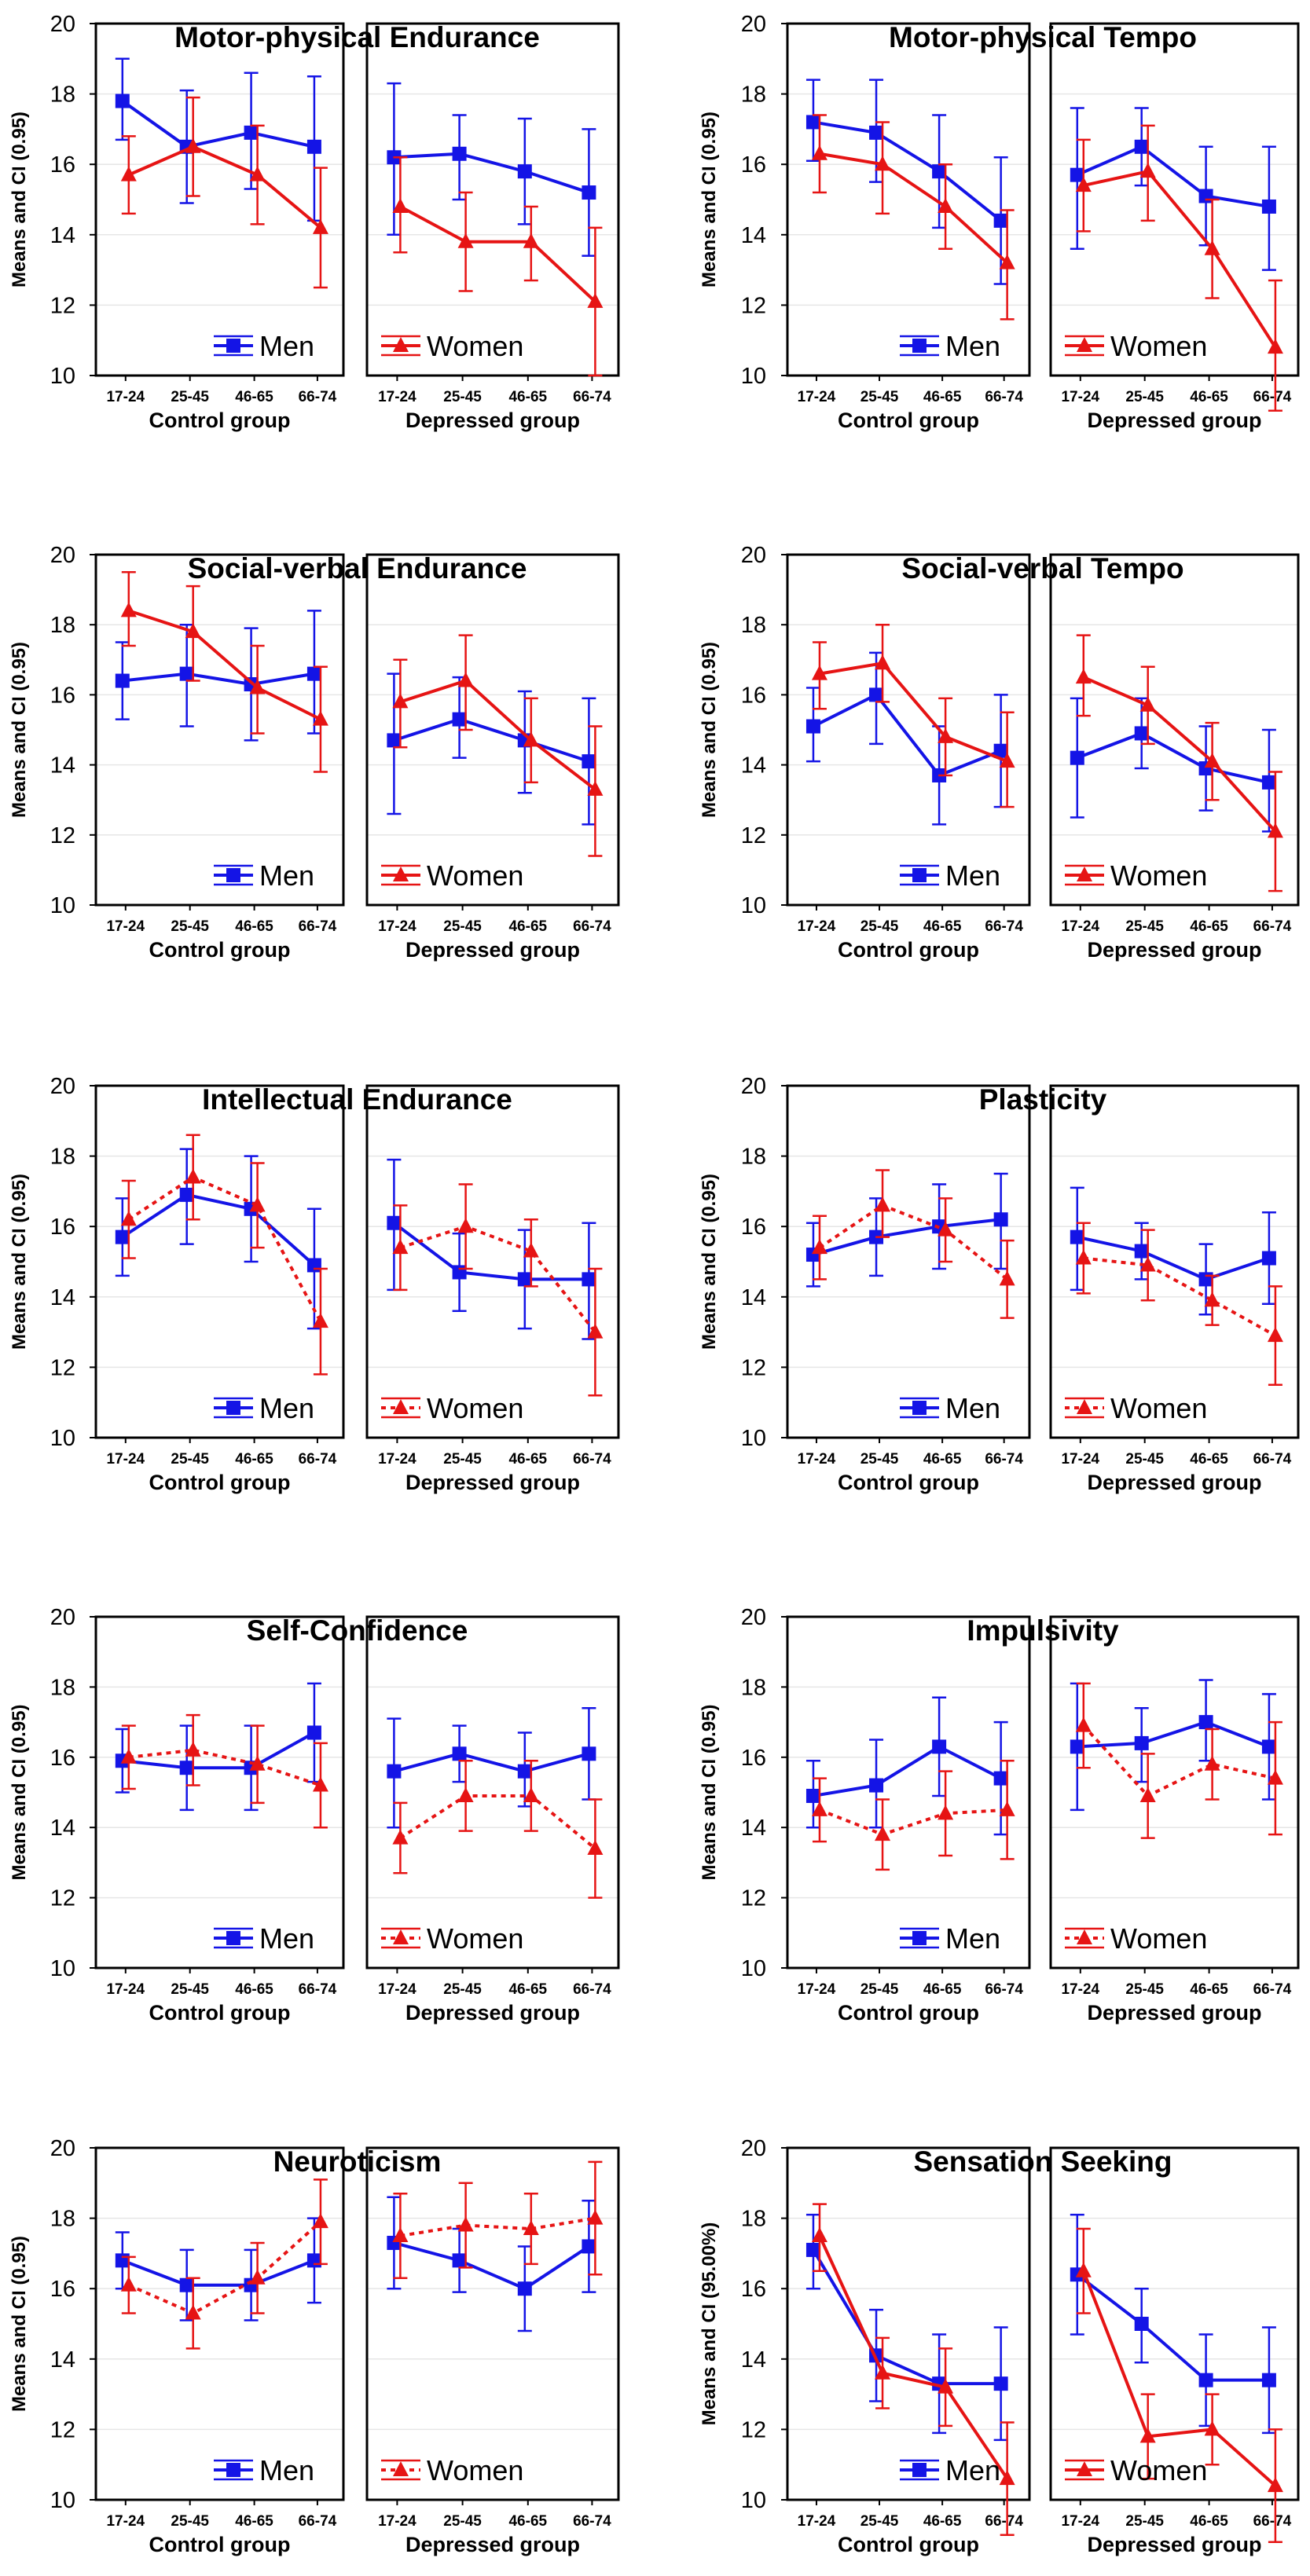 The width and height of the screenshot is (1310, 2576). What do you see at coordinates (1136, 876) in the screenshot?
I see `legend-women: Women` at bounding box center [1136, 876].